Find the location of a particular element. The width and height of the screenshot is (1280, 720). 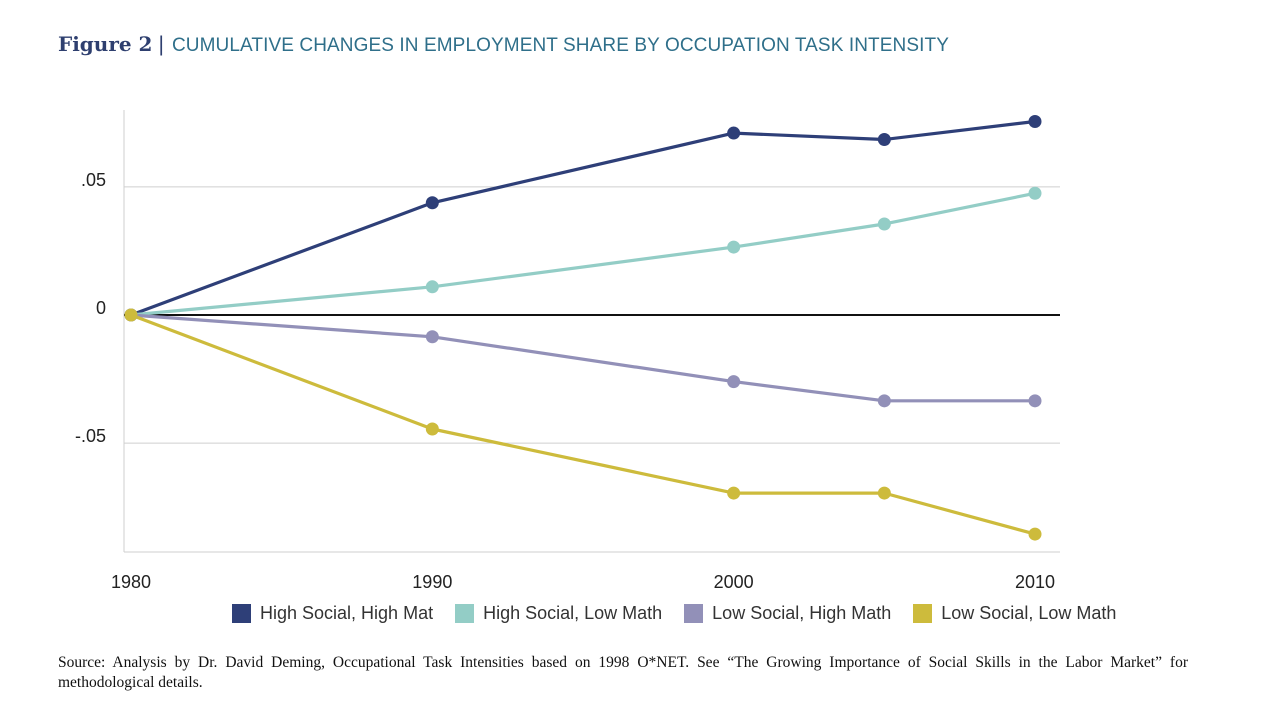

legend-item: Low Social, Low Math is located at coordinates (1014, 613).